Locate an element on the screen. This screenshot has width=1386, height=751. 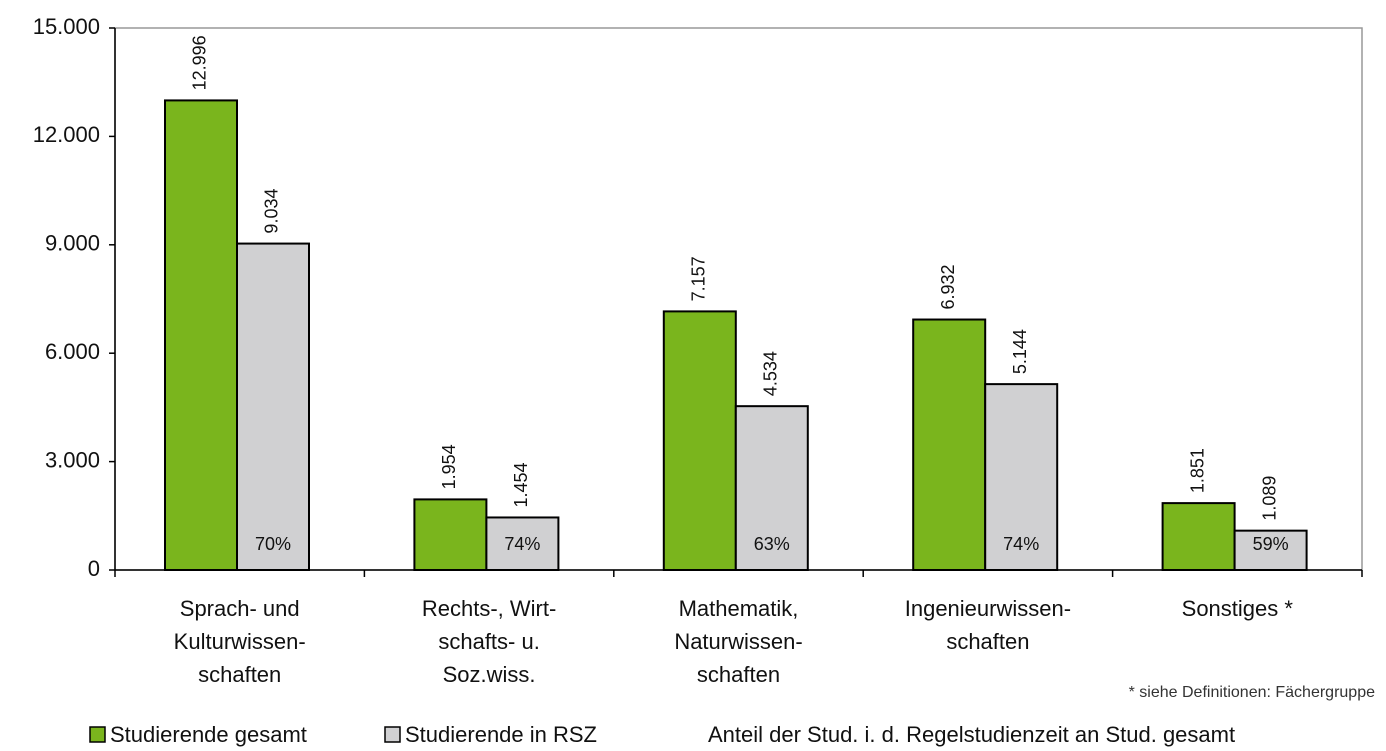
x-tick-label: Sonstiges * is located at coordinates (1238, 608).